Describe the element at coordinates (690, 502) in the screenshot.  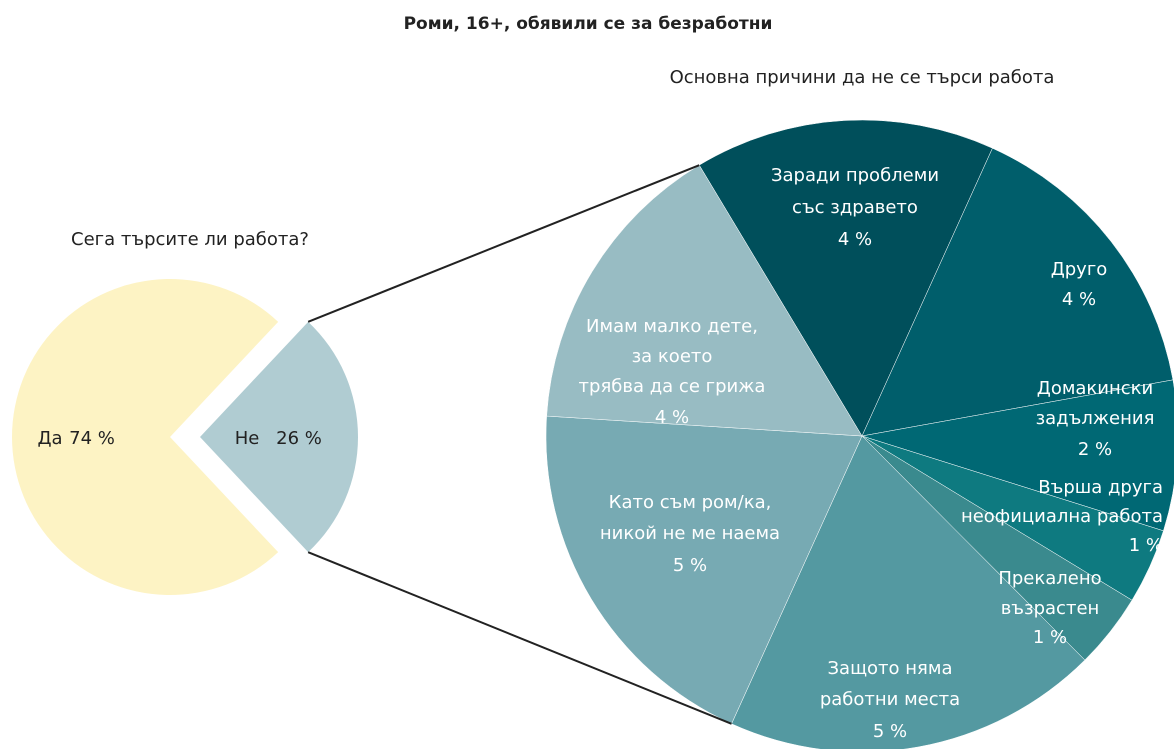
I see `slice-label: Като съм ром/ка,` at that location.